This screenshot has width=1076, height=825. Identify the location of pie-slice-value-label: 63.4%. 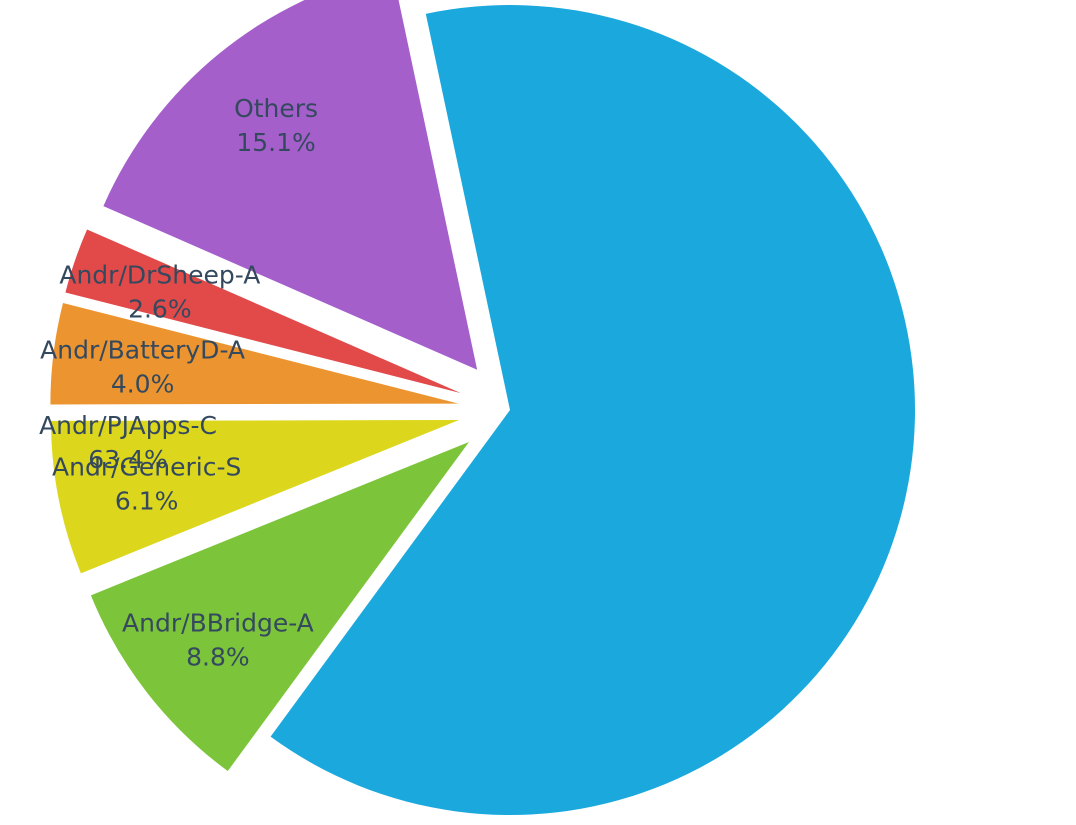
(127, 459).